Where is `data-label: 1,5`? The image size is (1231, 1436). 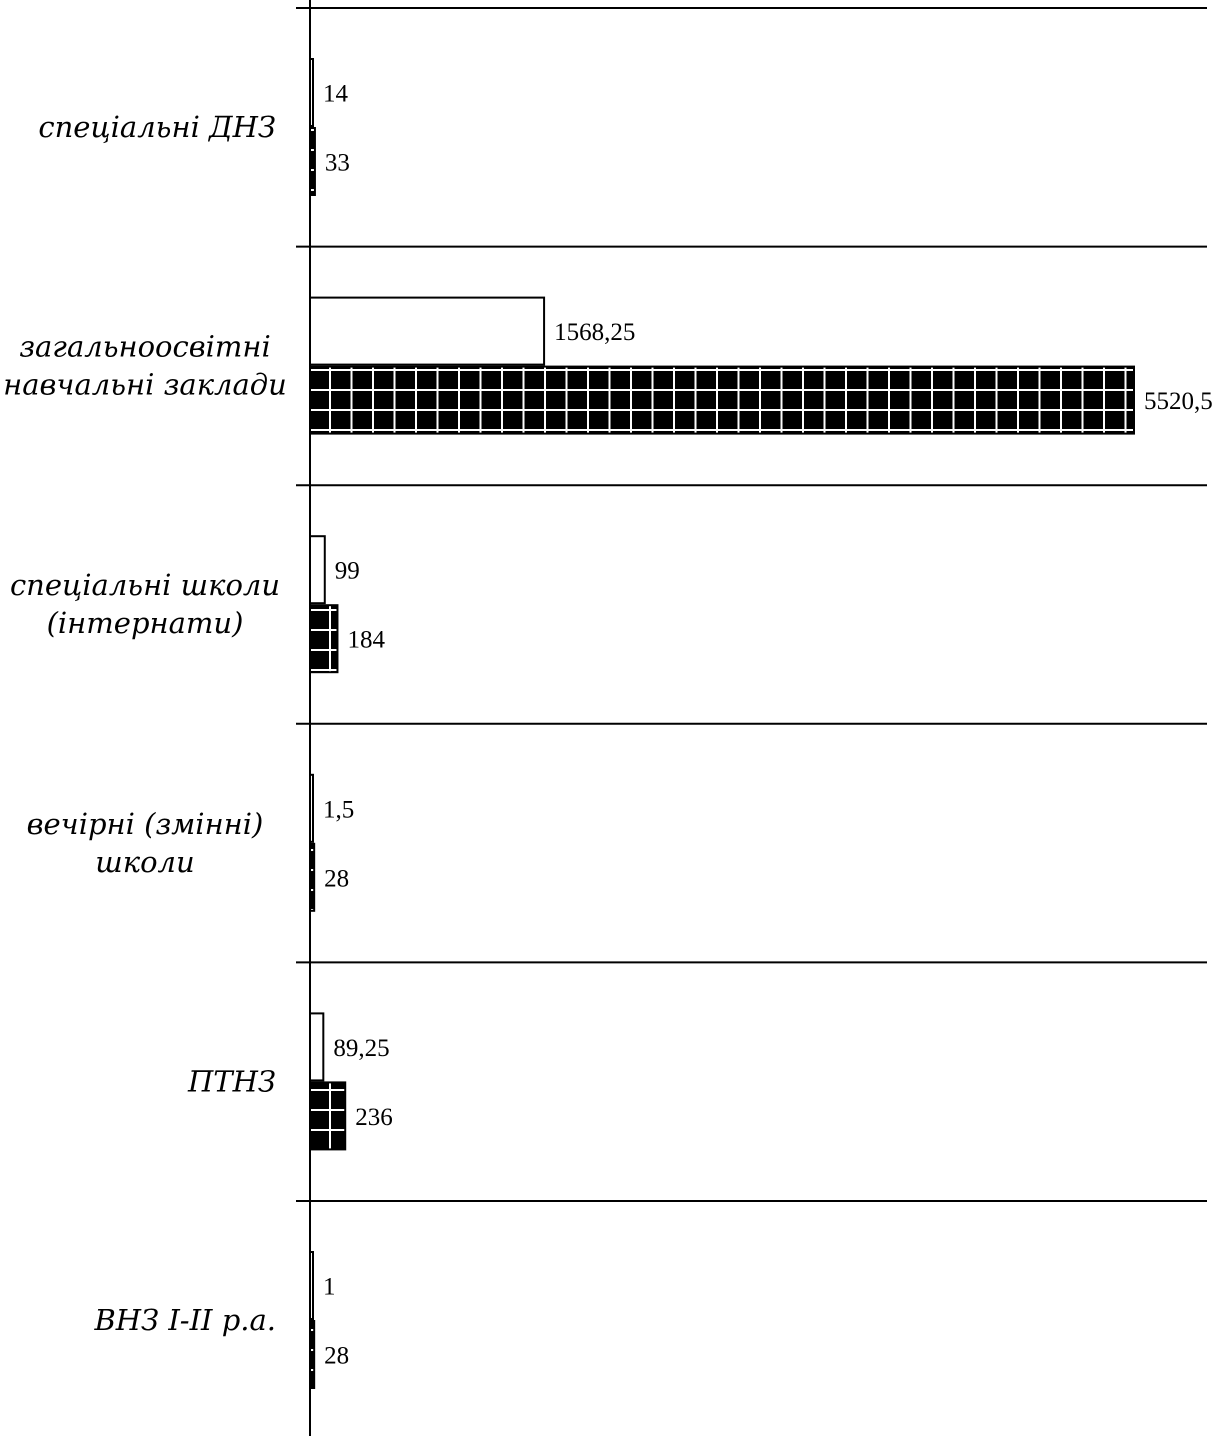
data-label: 1,5 is located at coordinates (338, 809).